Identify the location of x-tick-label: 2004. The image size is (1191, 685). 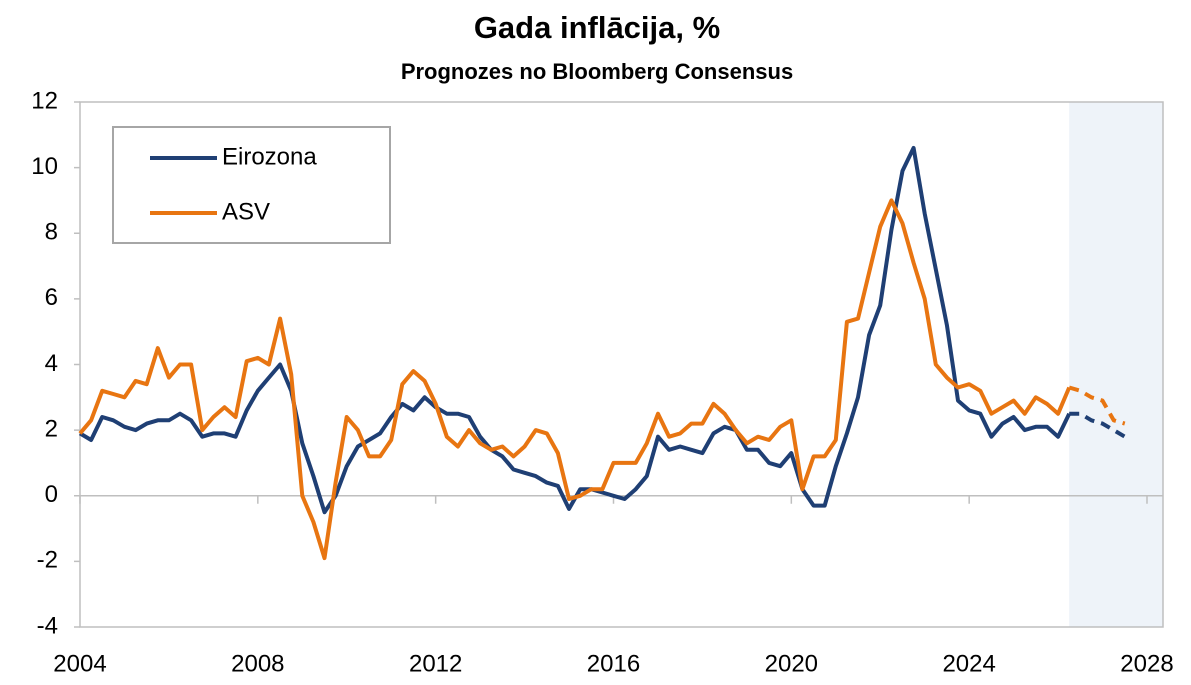
(79, 663).